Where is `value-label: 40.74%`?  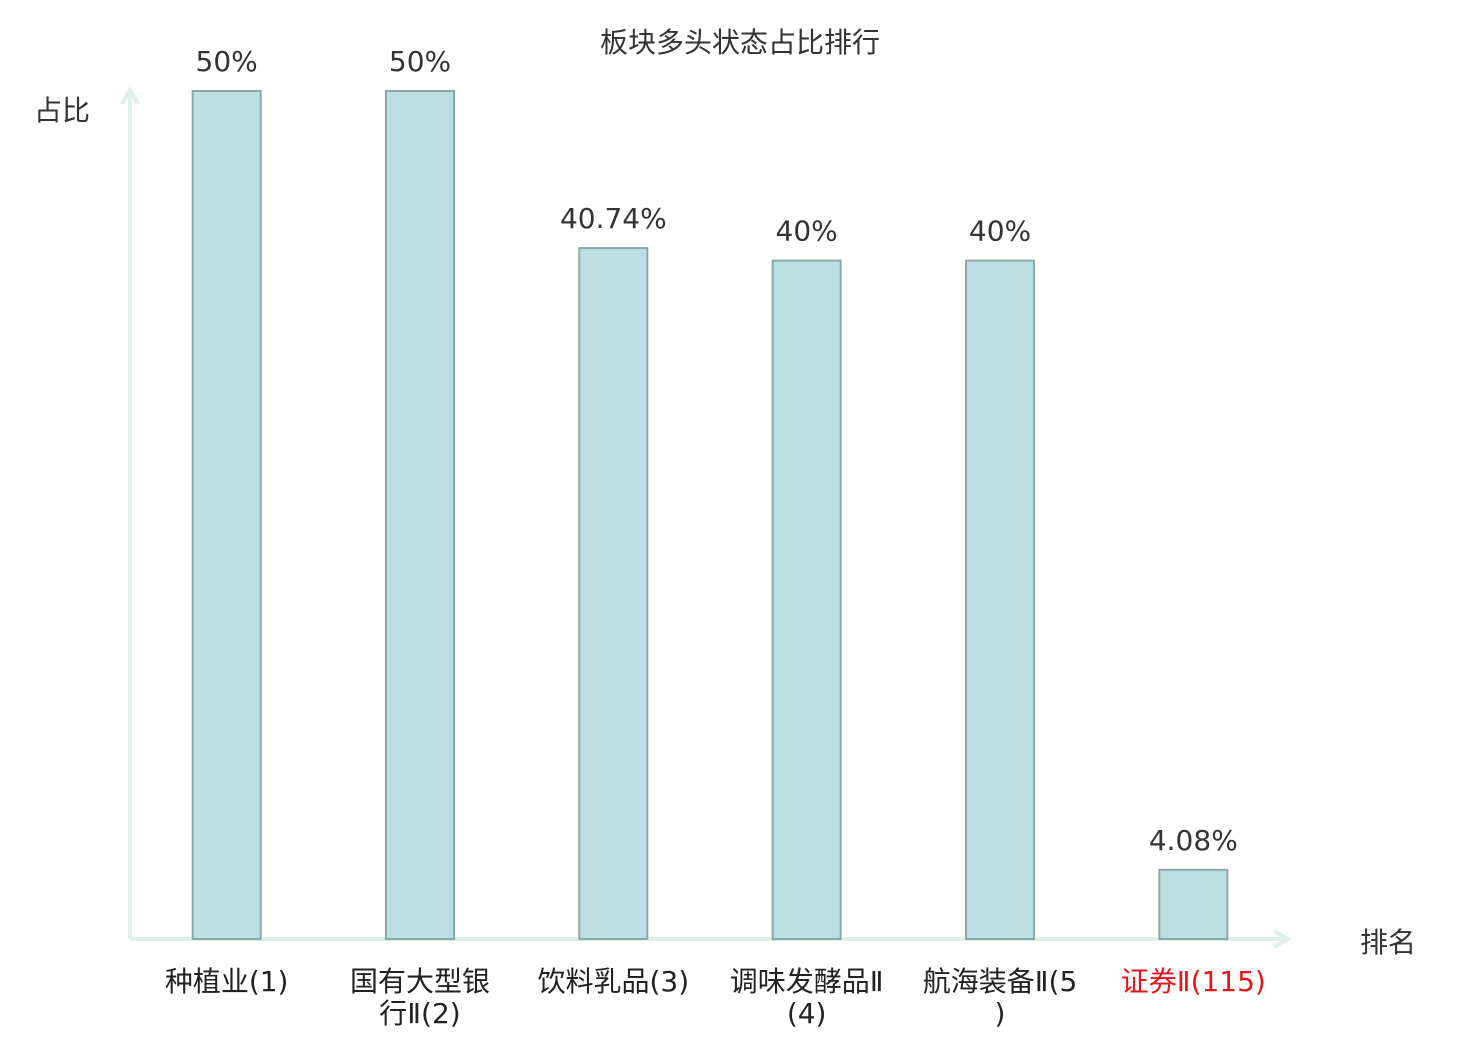
value-label: 40.74% is located at coordinates (613, 218).